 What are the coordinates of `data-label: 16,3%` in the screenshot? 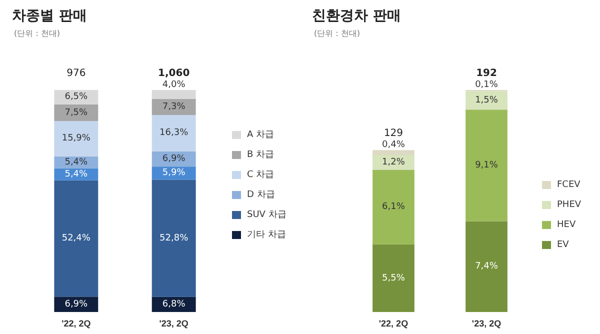 It's located at (174, 133).